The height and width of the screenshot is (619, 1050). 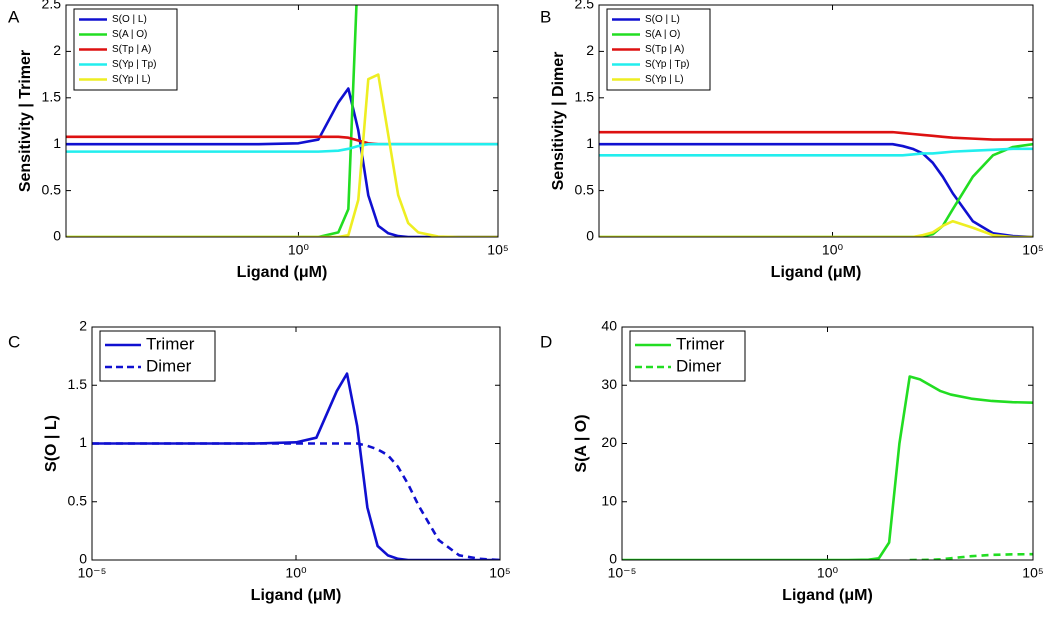 I want to click on y-tick-label: 20, so click(x=609, y=442).